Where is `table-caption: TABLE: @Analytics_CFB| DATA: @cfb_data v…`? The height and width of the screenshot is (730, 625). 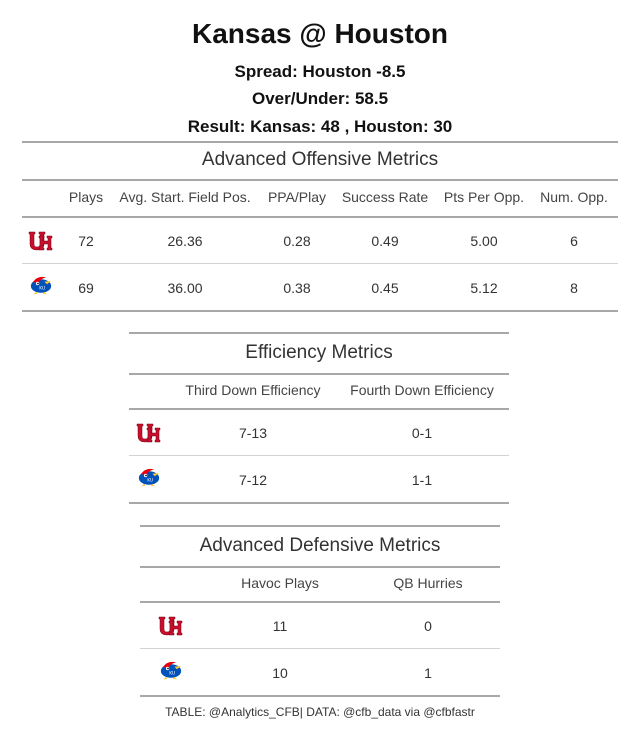
table-caption: TABLE: @Analytics_CFB| DATA: @cfb_data v… is located at coordinates (320, 712).